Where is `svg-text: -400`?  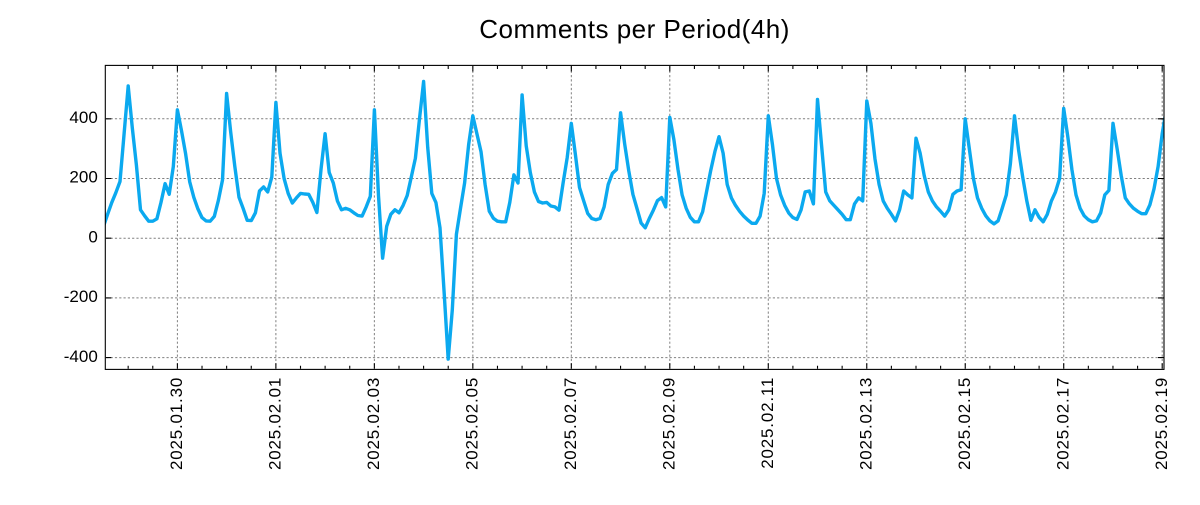 svg-text: -400 is located at coordinates (81, 356).